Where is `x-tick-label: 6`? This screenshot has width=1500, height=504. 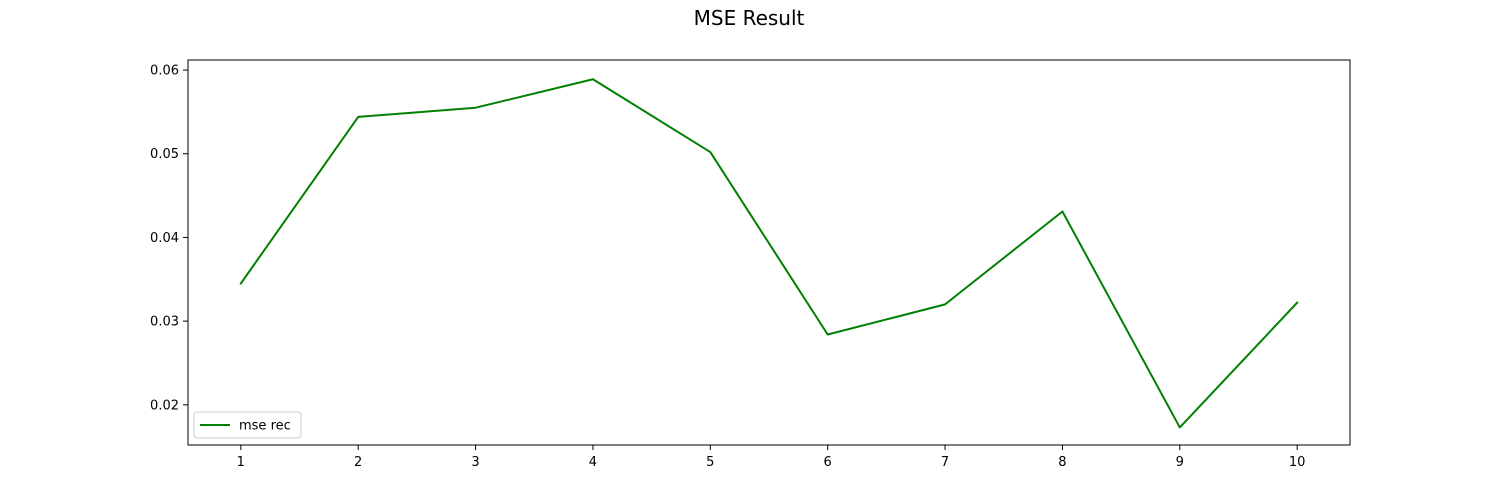
x-tick-label: 6 is located at coordinates (828, 462).